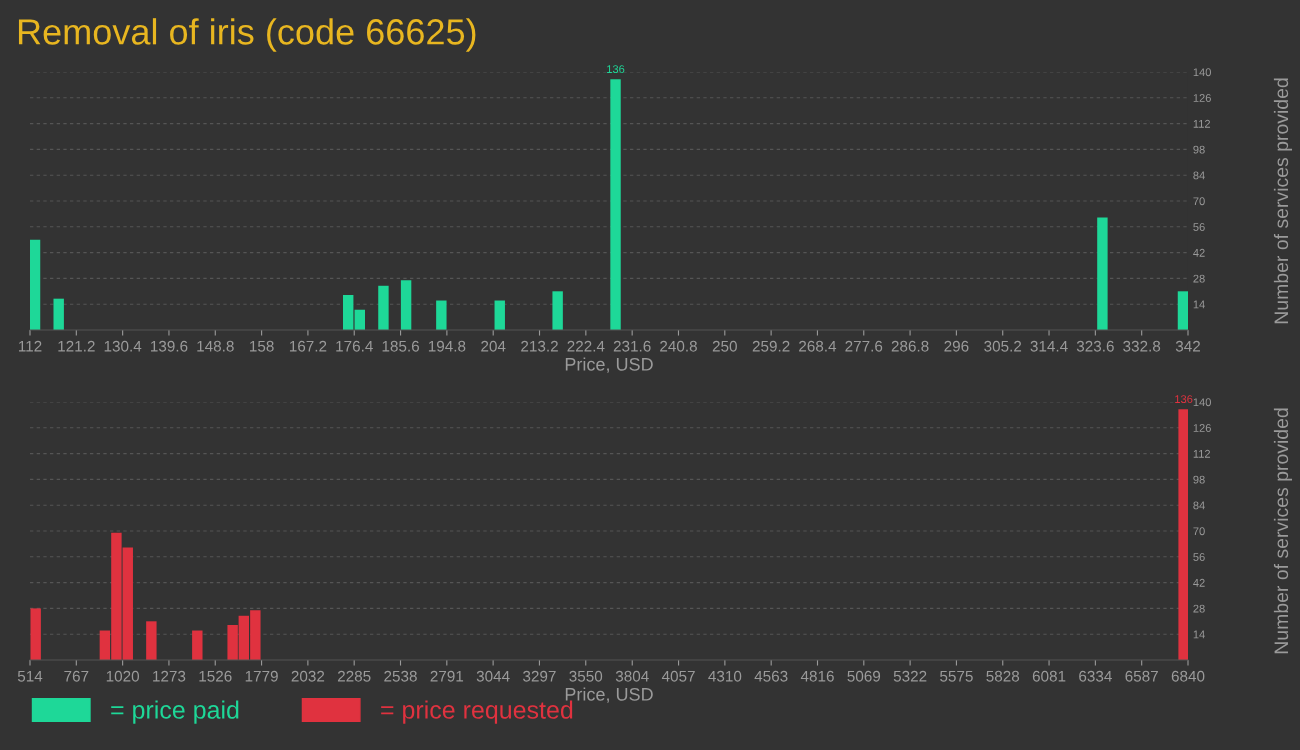  What do you see at coordinates (175, 712) in the screenshot?
I see `legend-label: = price paid` at bounding box center [175, 712].